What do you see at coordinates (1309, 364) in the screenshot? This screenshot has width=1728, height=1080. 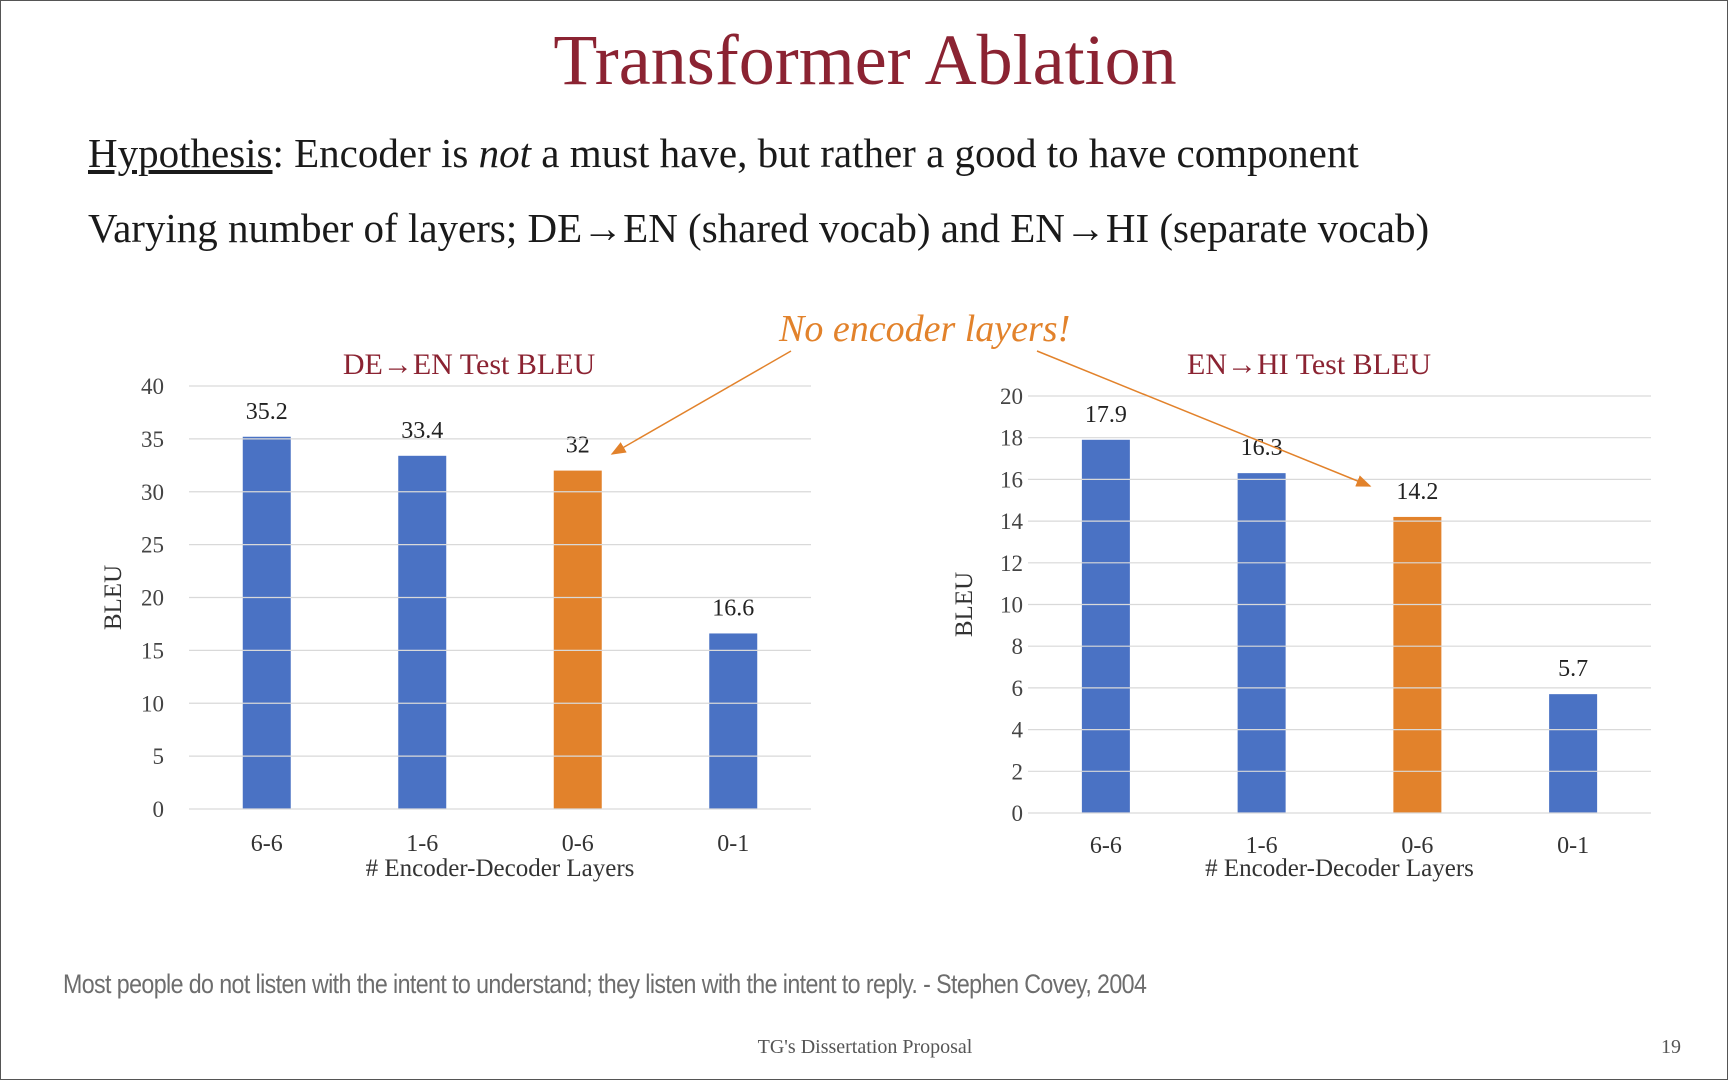 I see `chart-title: EN→HI Test BLEU` at bounding box center [1309, 364].